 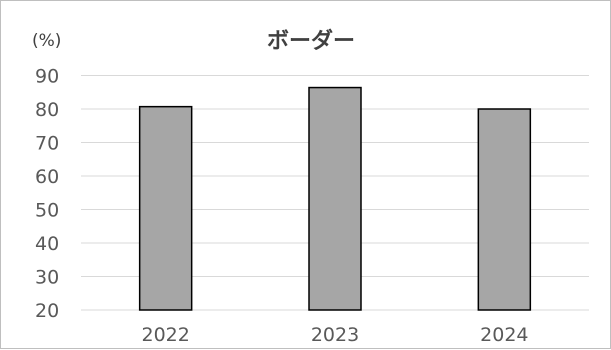 I want to click on bar-2022, so click(x=165, y=208).